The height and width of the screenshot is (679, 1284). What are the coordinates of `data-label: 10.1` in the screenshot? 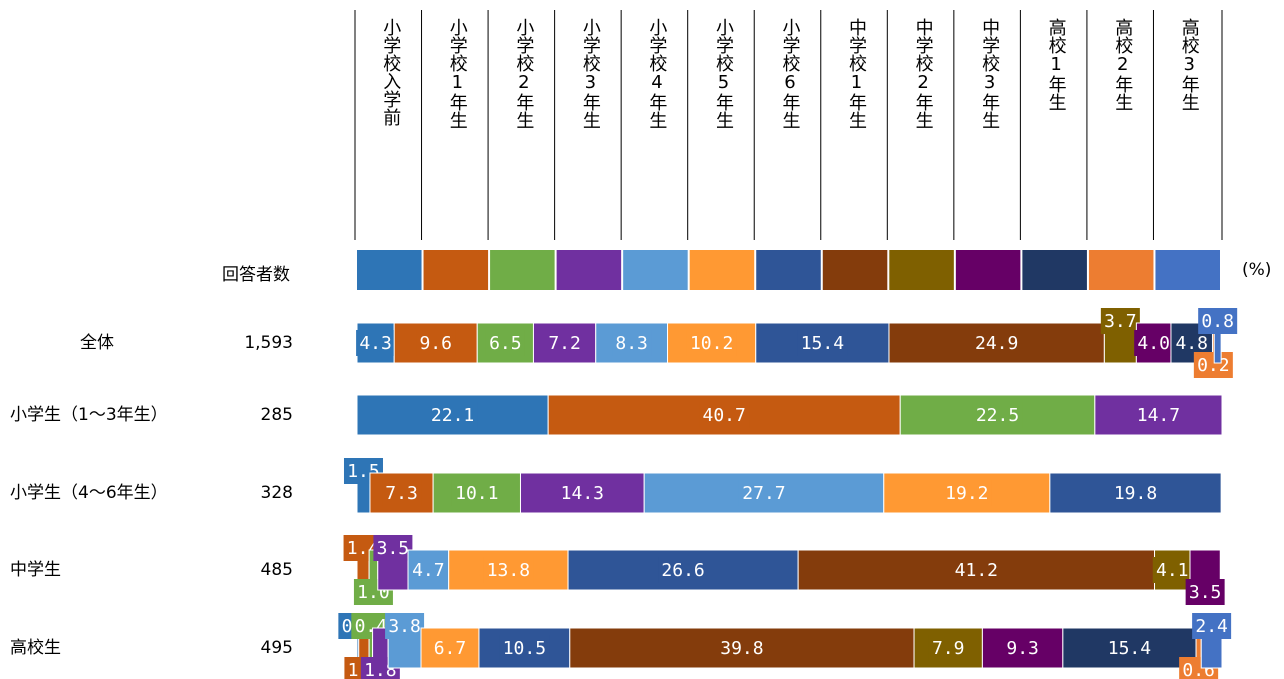 It's located at (476, 493).